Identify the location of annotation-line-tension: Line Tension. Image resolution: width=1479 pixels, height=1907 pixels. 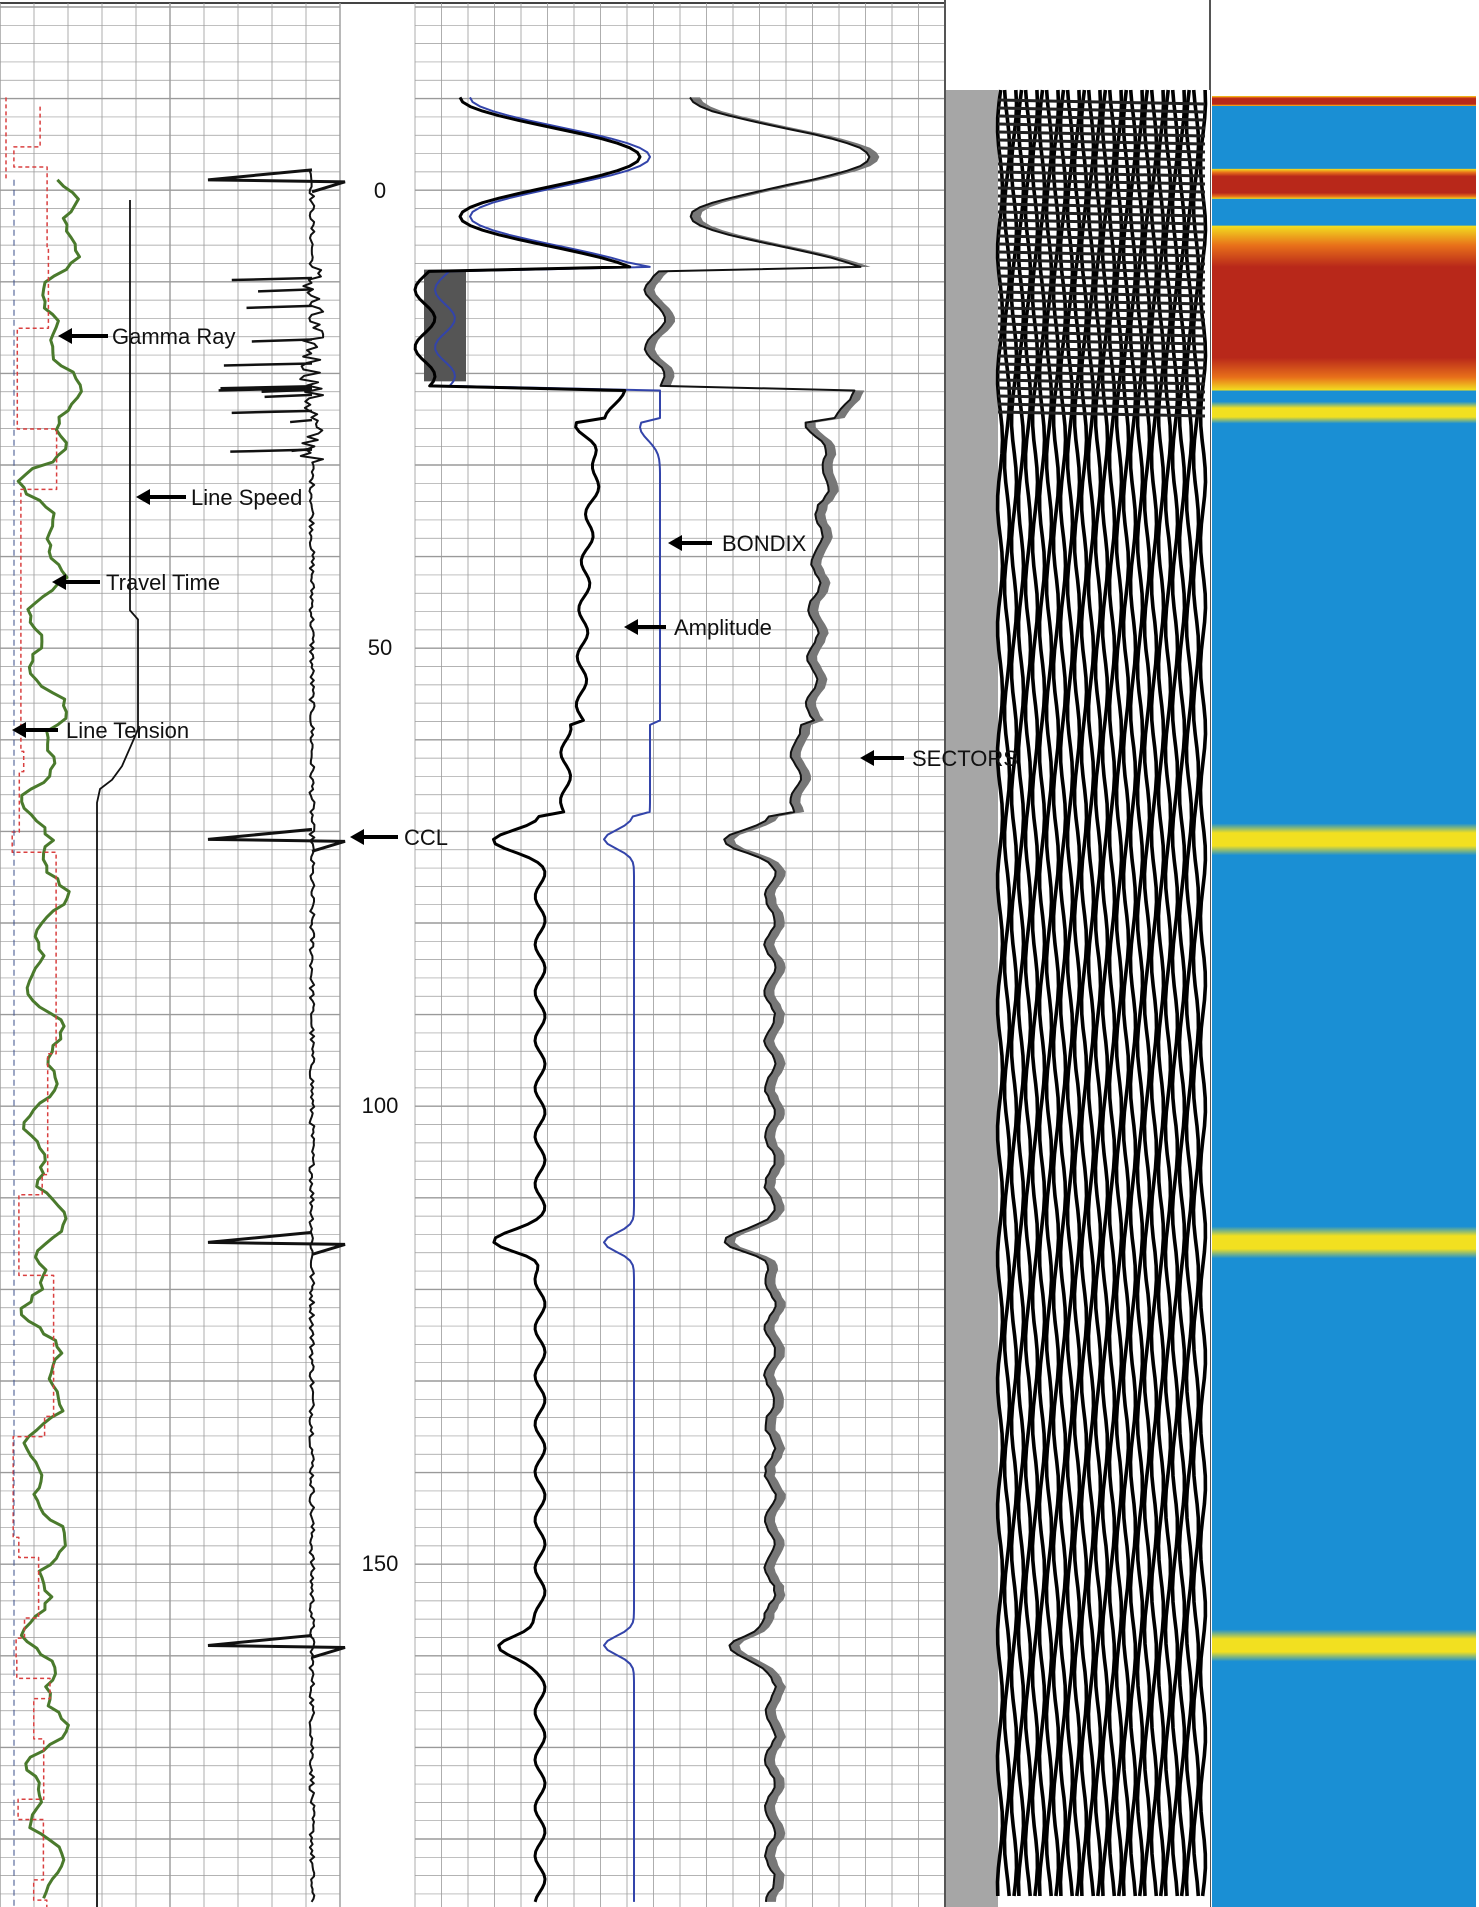
(100, 730).